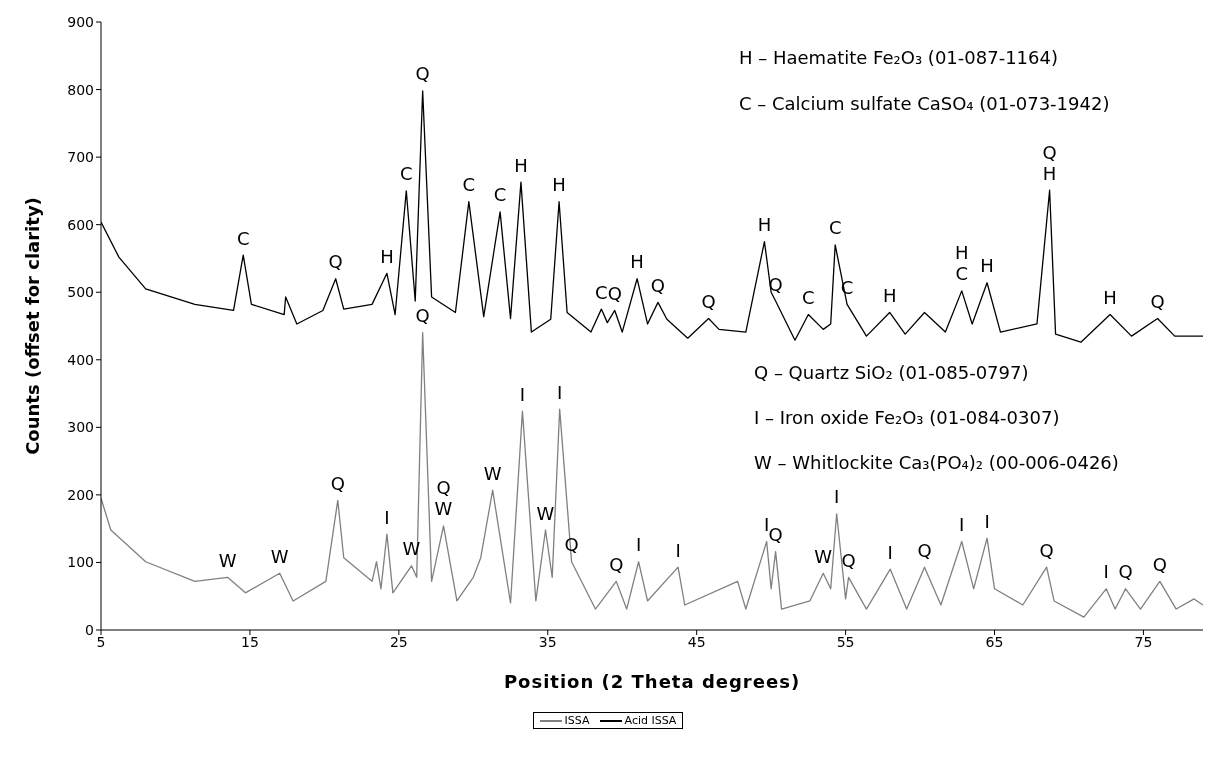  I want to click on annotation: H – Haematite Fe₂O₃ (01-087-1164), so click(898, 57).